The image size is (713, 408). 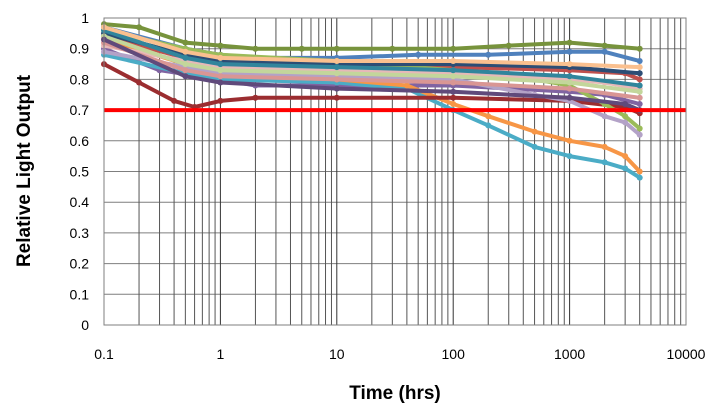 What do you see at coordinates (24, 170) in the screenshot?
I see `y-axis-title: Relative Light Output` at bounding box center [24, 170].